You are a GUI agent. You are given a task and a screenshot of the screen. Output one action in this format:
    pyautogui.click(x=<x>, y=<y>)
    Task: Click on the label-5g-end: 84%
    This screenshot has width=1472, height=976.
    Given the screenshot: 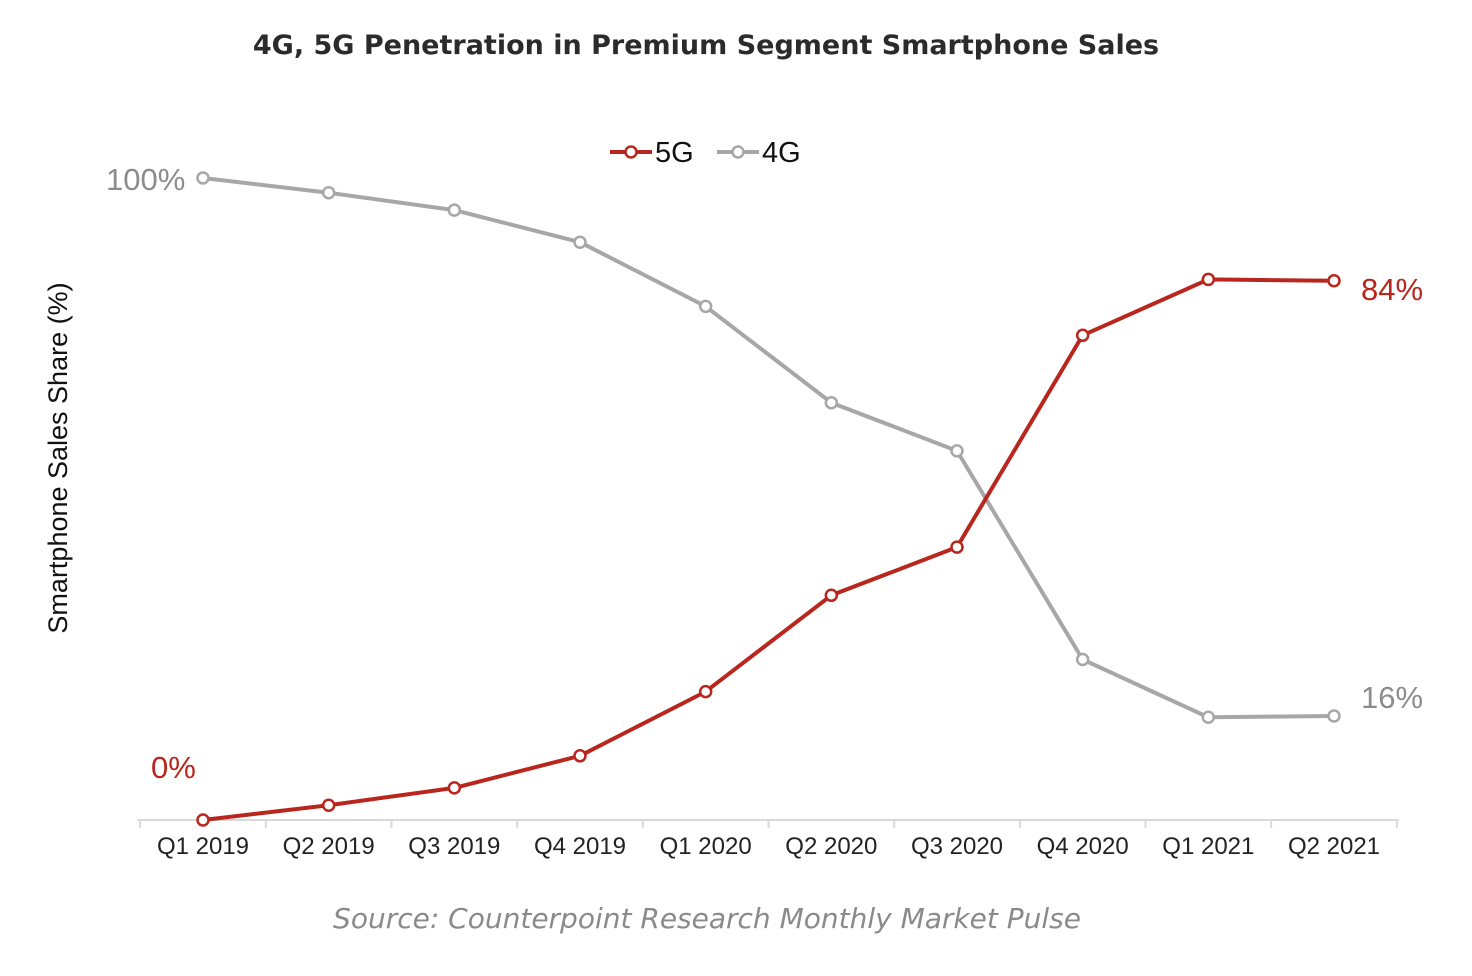 What is the action you would take?
    pyautogui.click(x=1392, y=289)
    